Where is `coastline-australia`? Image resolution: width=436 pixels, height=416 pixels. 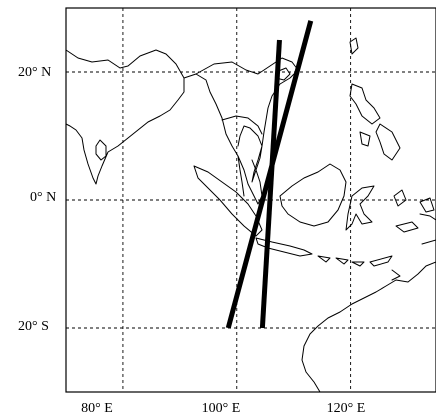
coastline-australia is located at coordinates (368, 327).